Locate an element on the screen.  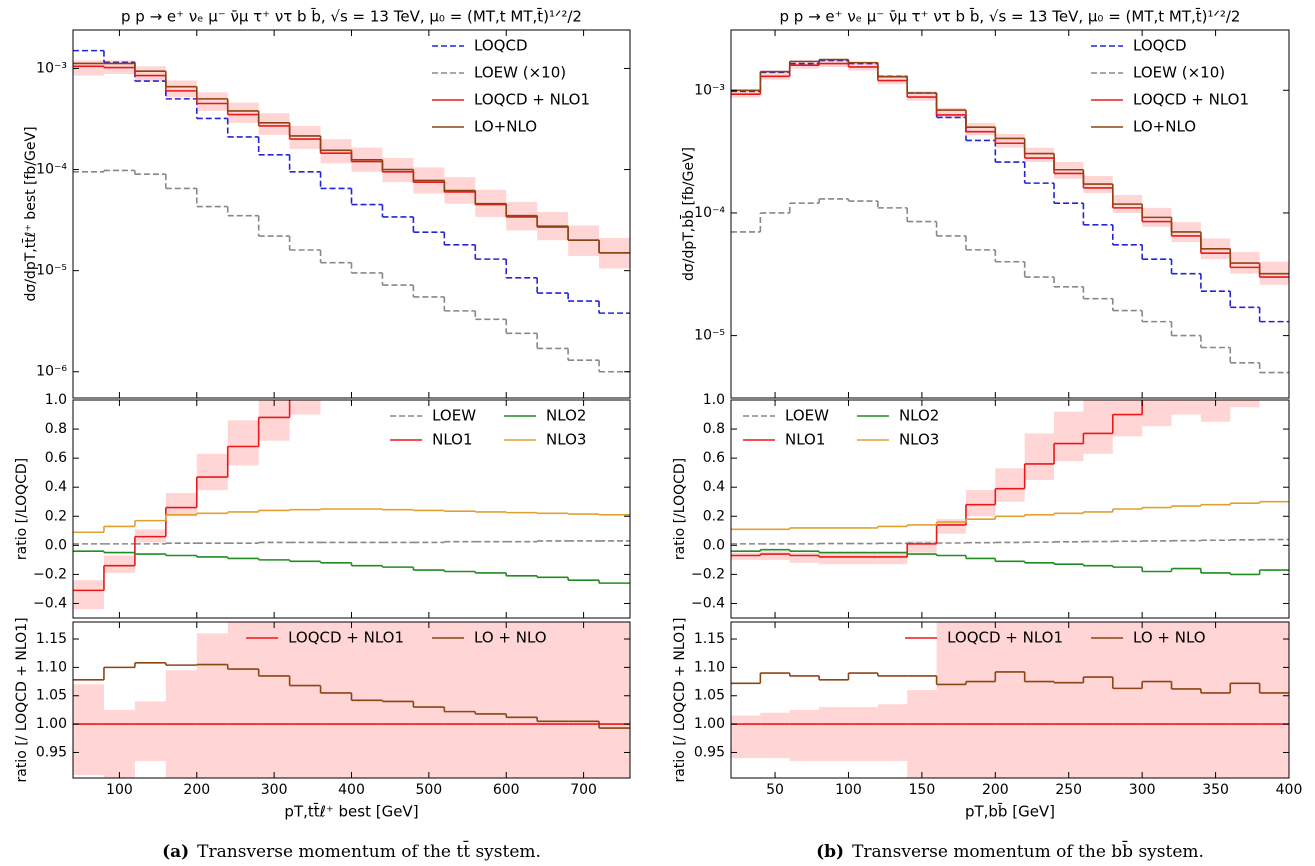
y-tick-label: 1.10 is located at coordinates (51, 667).